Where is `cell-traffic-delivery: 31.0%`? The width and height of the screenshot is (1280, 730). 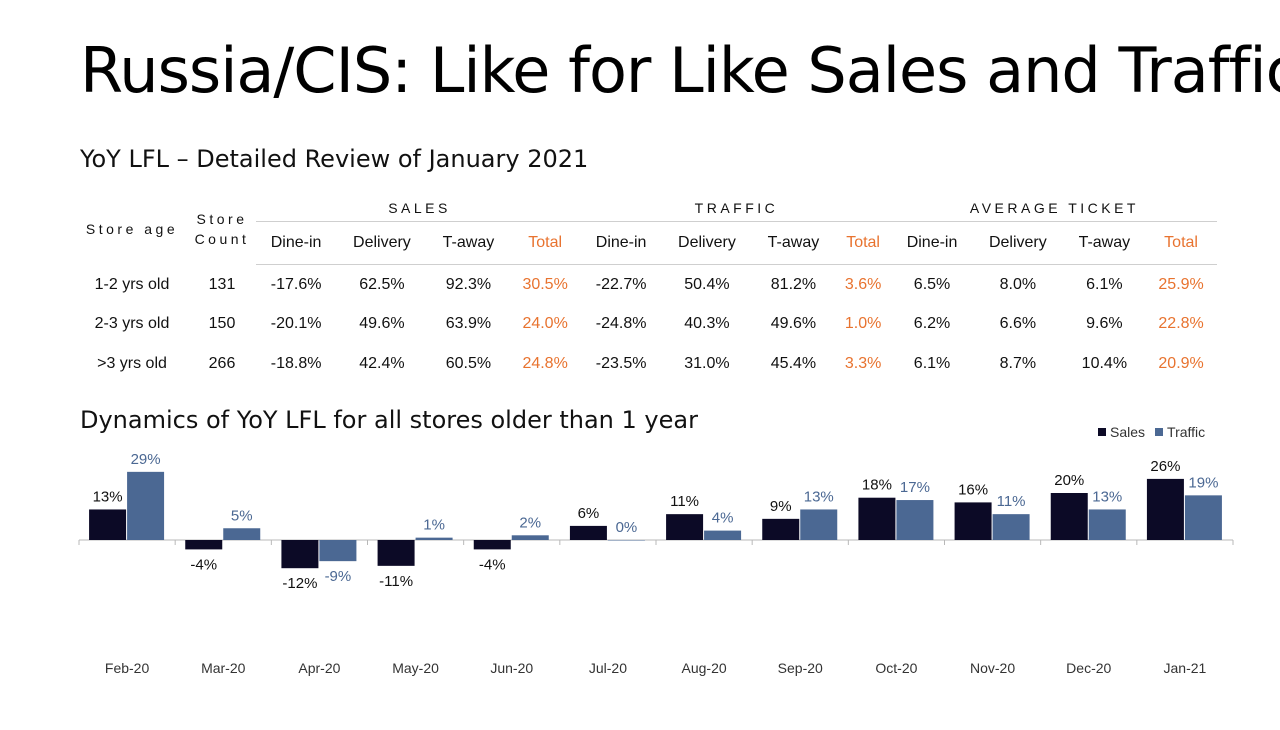
cell-traffic-delivery: 31.0% is located at coordinates (707, 363).